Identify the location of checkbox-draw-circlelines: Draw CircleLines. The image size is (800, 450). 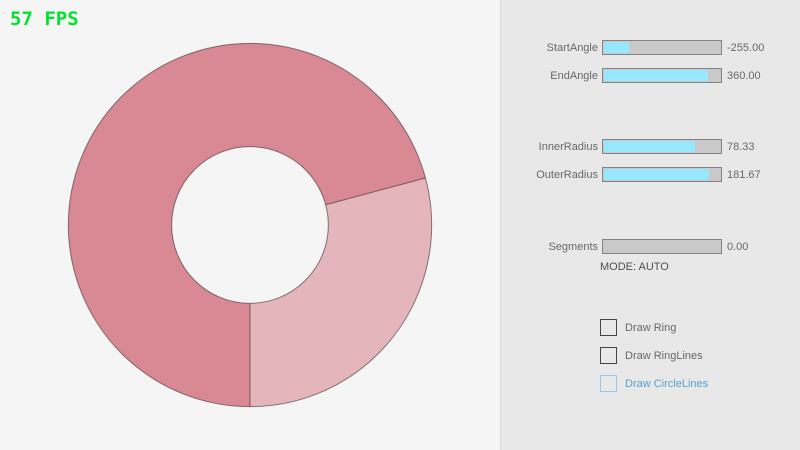
(654, 383).